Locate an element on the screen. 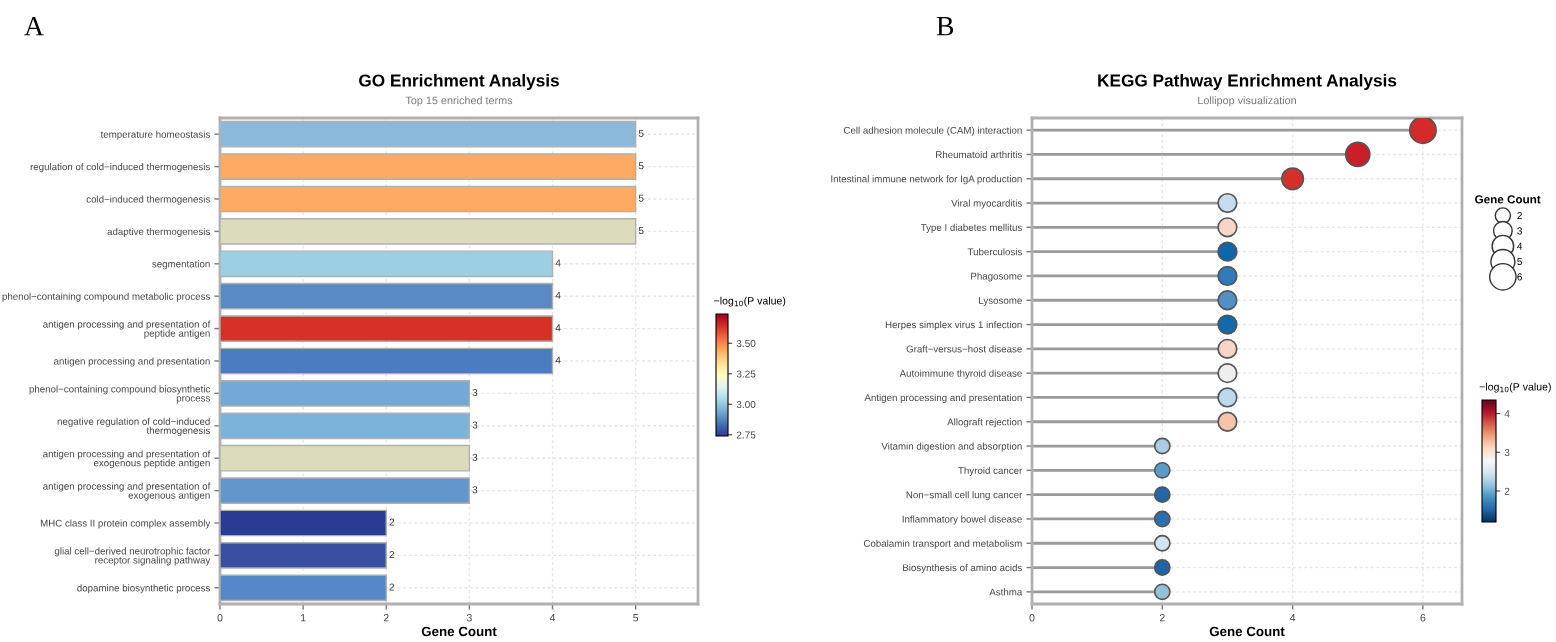 This screenshot has width=1556, height=642. text: B is located at coordinates (945, 26).